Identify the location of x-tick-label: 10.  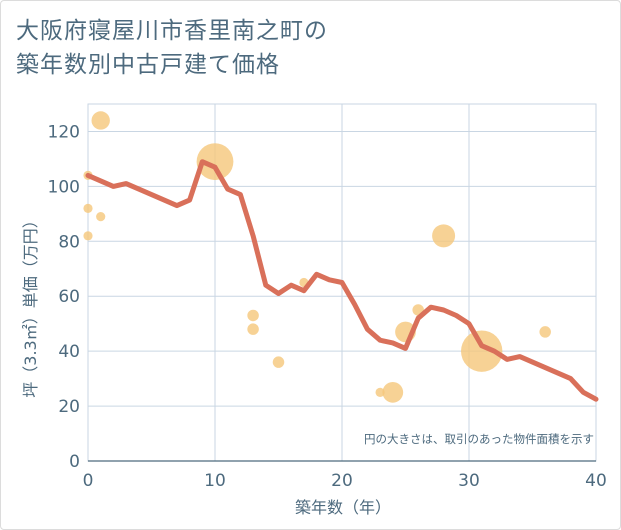
(215, 481).